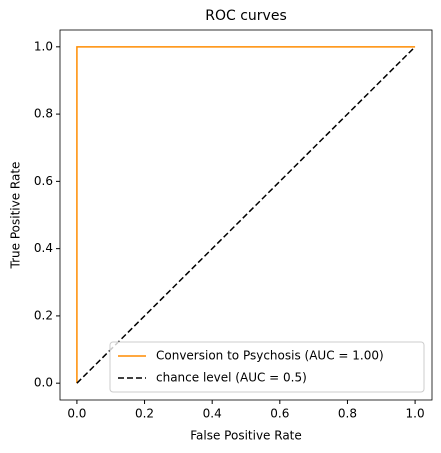 This screenshot has height=453, width=441. I want to click on x-tick-label: 0.4, so click(212, 414).